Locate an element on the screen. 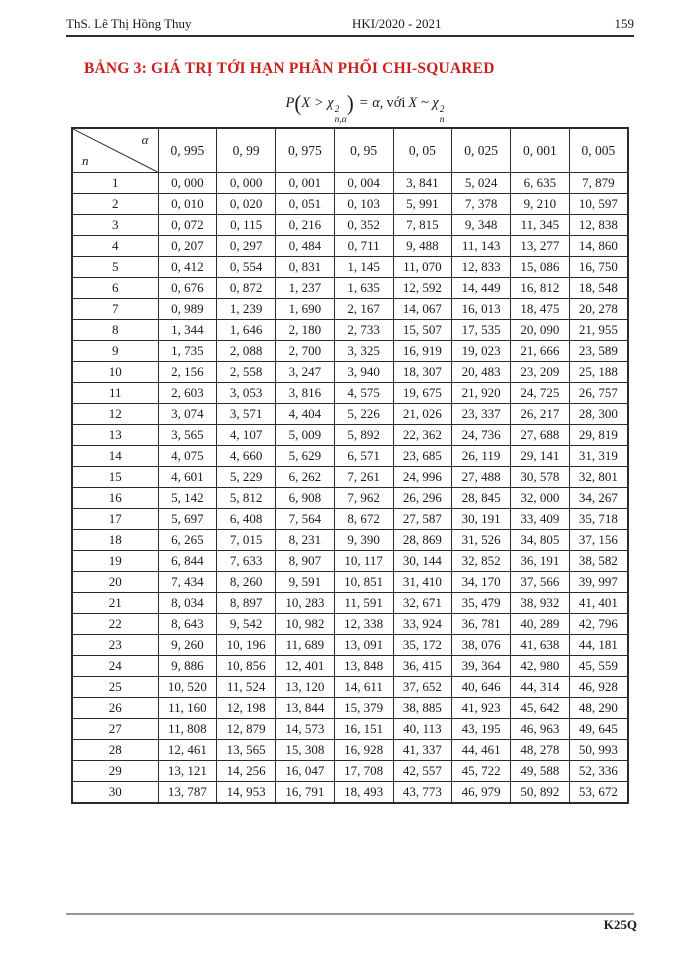 The image size is (700, 960). table-cell: 35, 172 is located at coordinates (422, 645).